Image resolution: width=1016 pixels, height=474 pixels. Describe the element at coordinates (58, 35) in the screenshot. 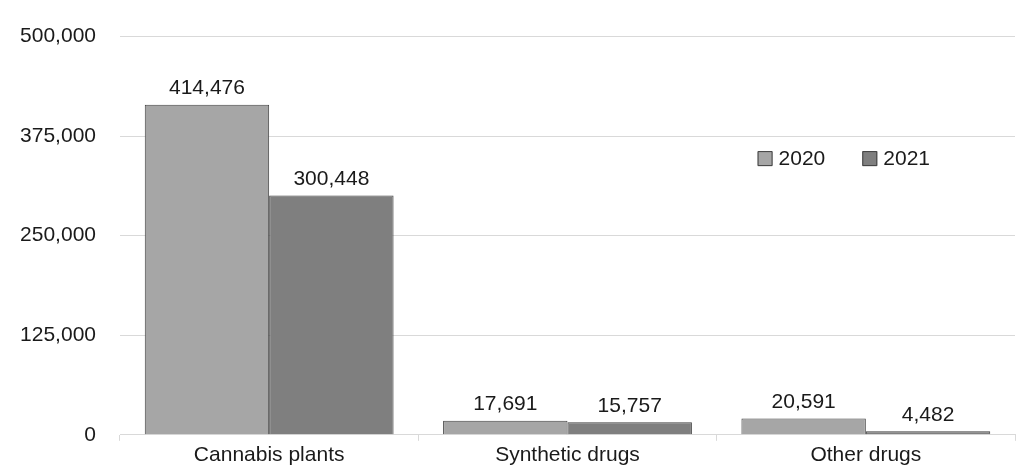

I see `y-tick-label: 500,000` at that location.